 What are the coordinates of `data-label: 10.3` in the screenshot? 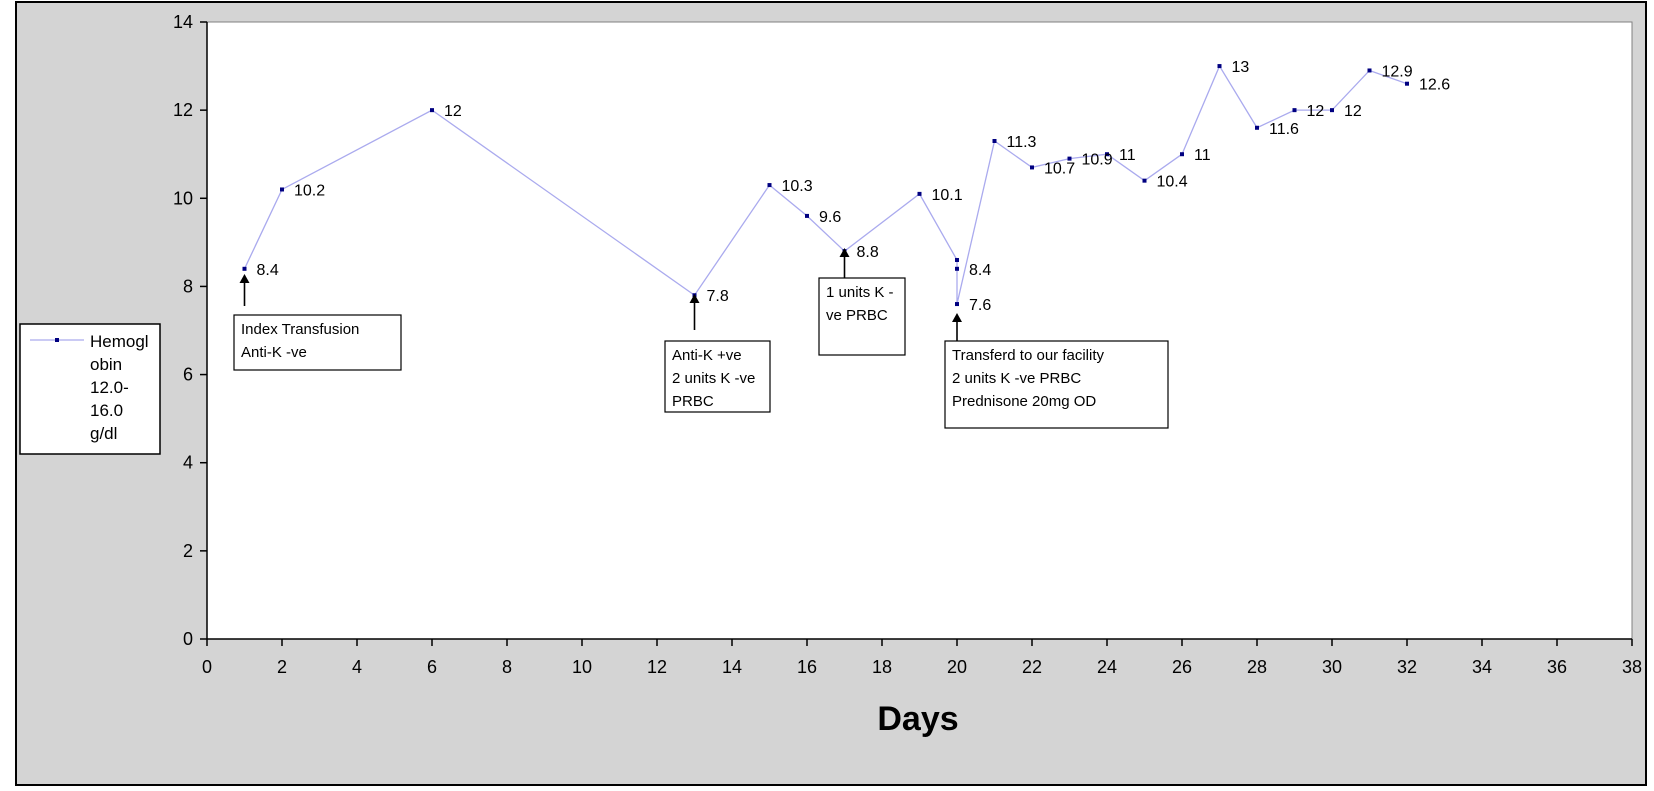 It's located at (797, 186).